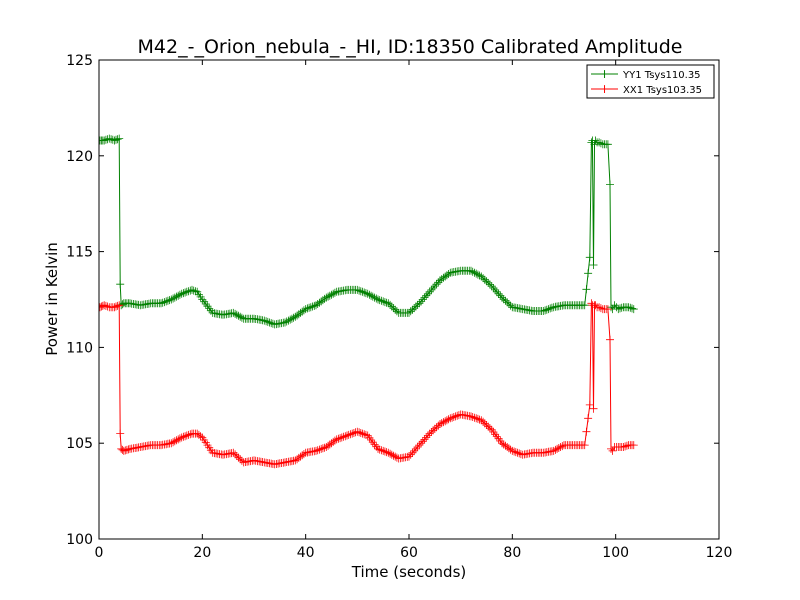 Image resolution: width=800 pixels, height=600 pixels. What do you see at coordinates (661, 75) in the screenshot?
I see `legend-label-yy1: YY1 Tsys110.35` at bounding box center [661, 75].